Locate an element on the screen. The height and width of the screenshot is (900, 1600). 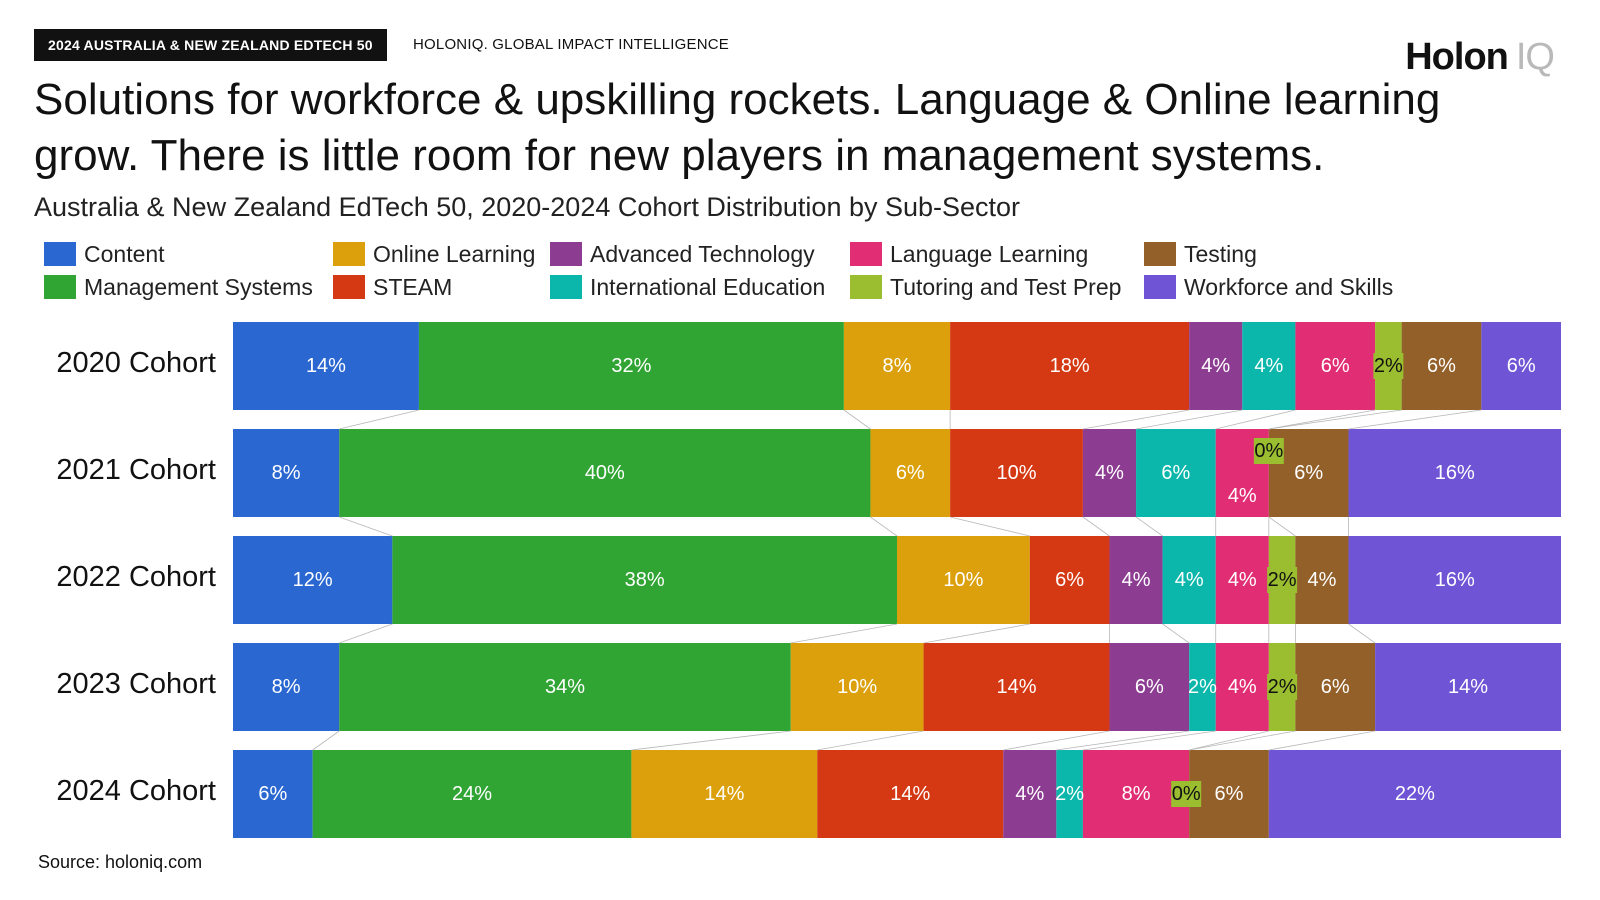
data-label-testing-1: 6% is located at coordinates (1441, 366).